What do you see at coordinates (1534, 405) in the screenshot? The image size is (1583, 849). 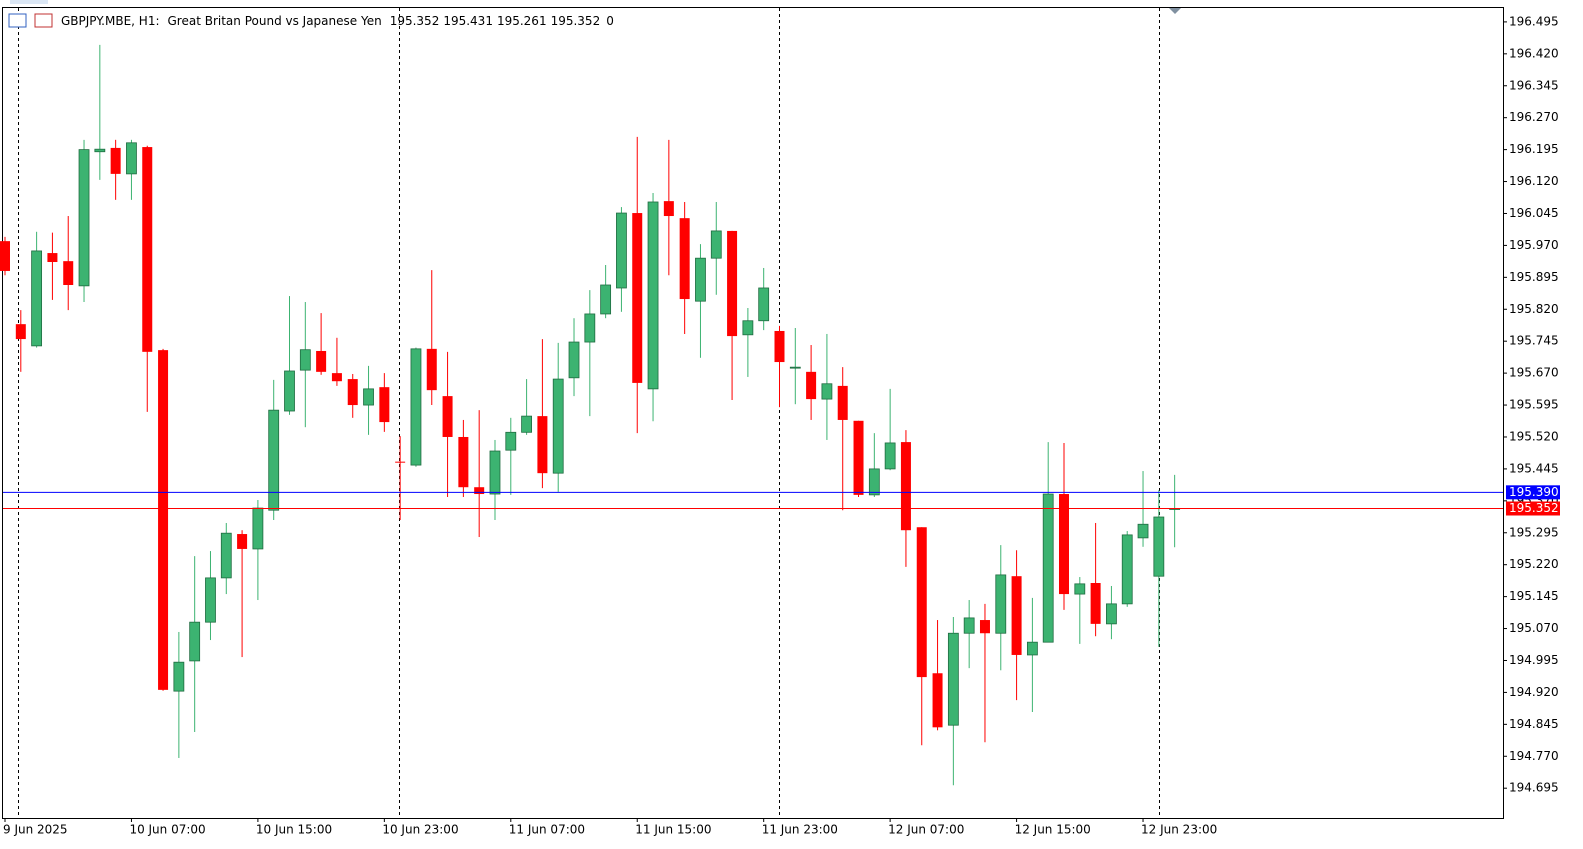 I see `y-tick-label: 195.595` at bounding box center [1534, 405].